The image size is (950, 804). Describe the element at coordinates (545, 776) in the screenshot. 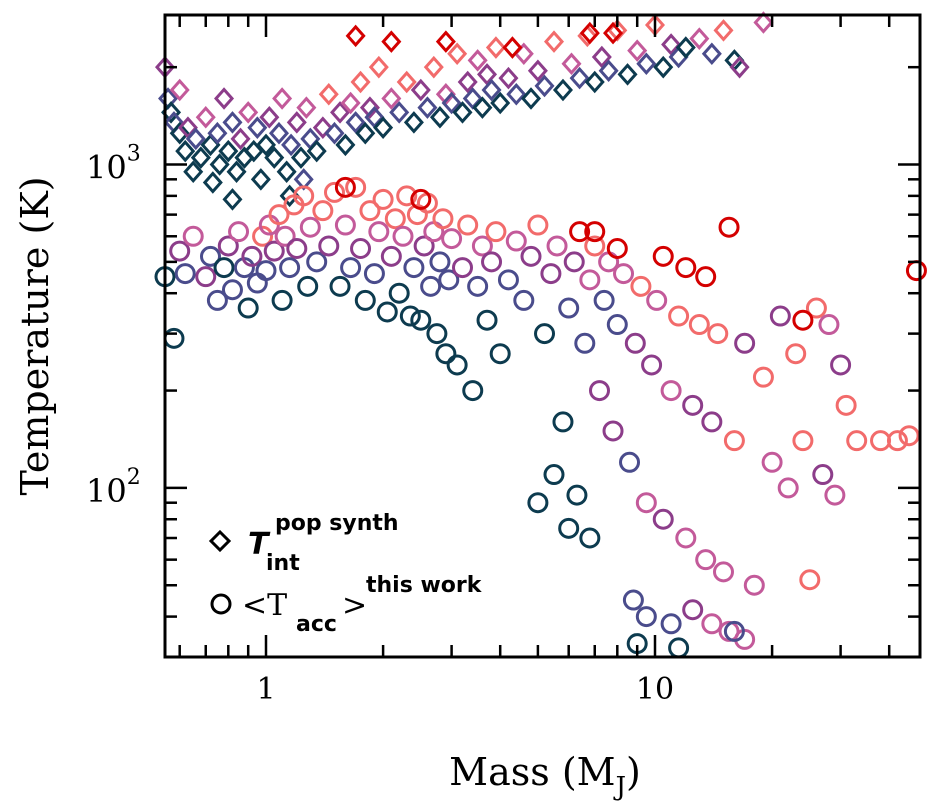

I see `x-axis-label: Mass (MJ)` at that location.